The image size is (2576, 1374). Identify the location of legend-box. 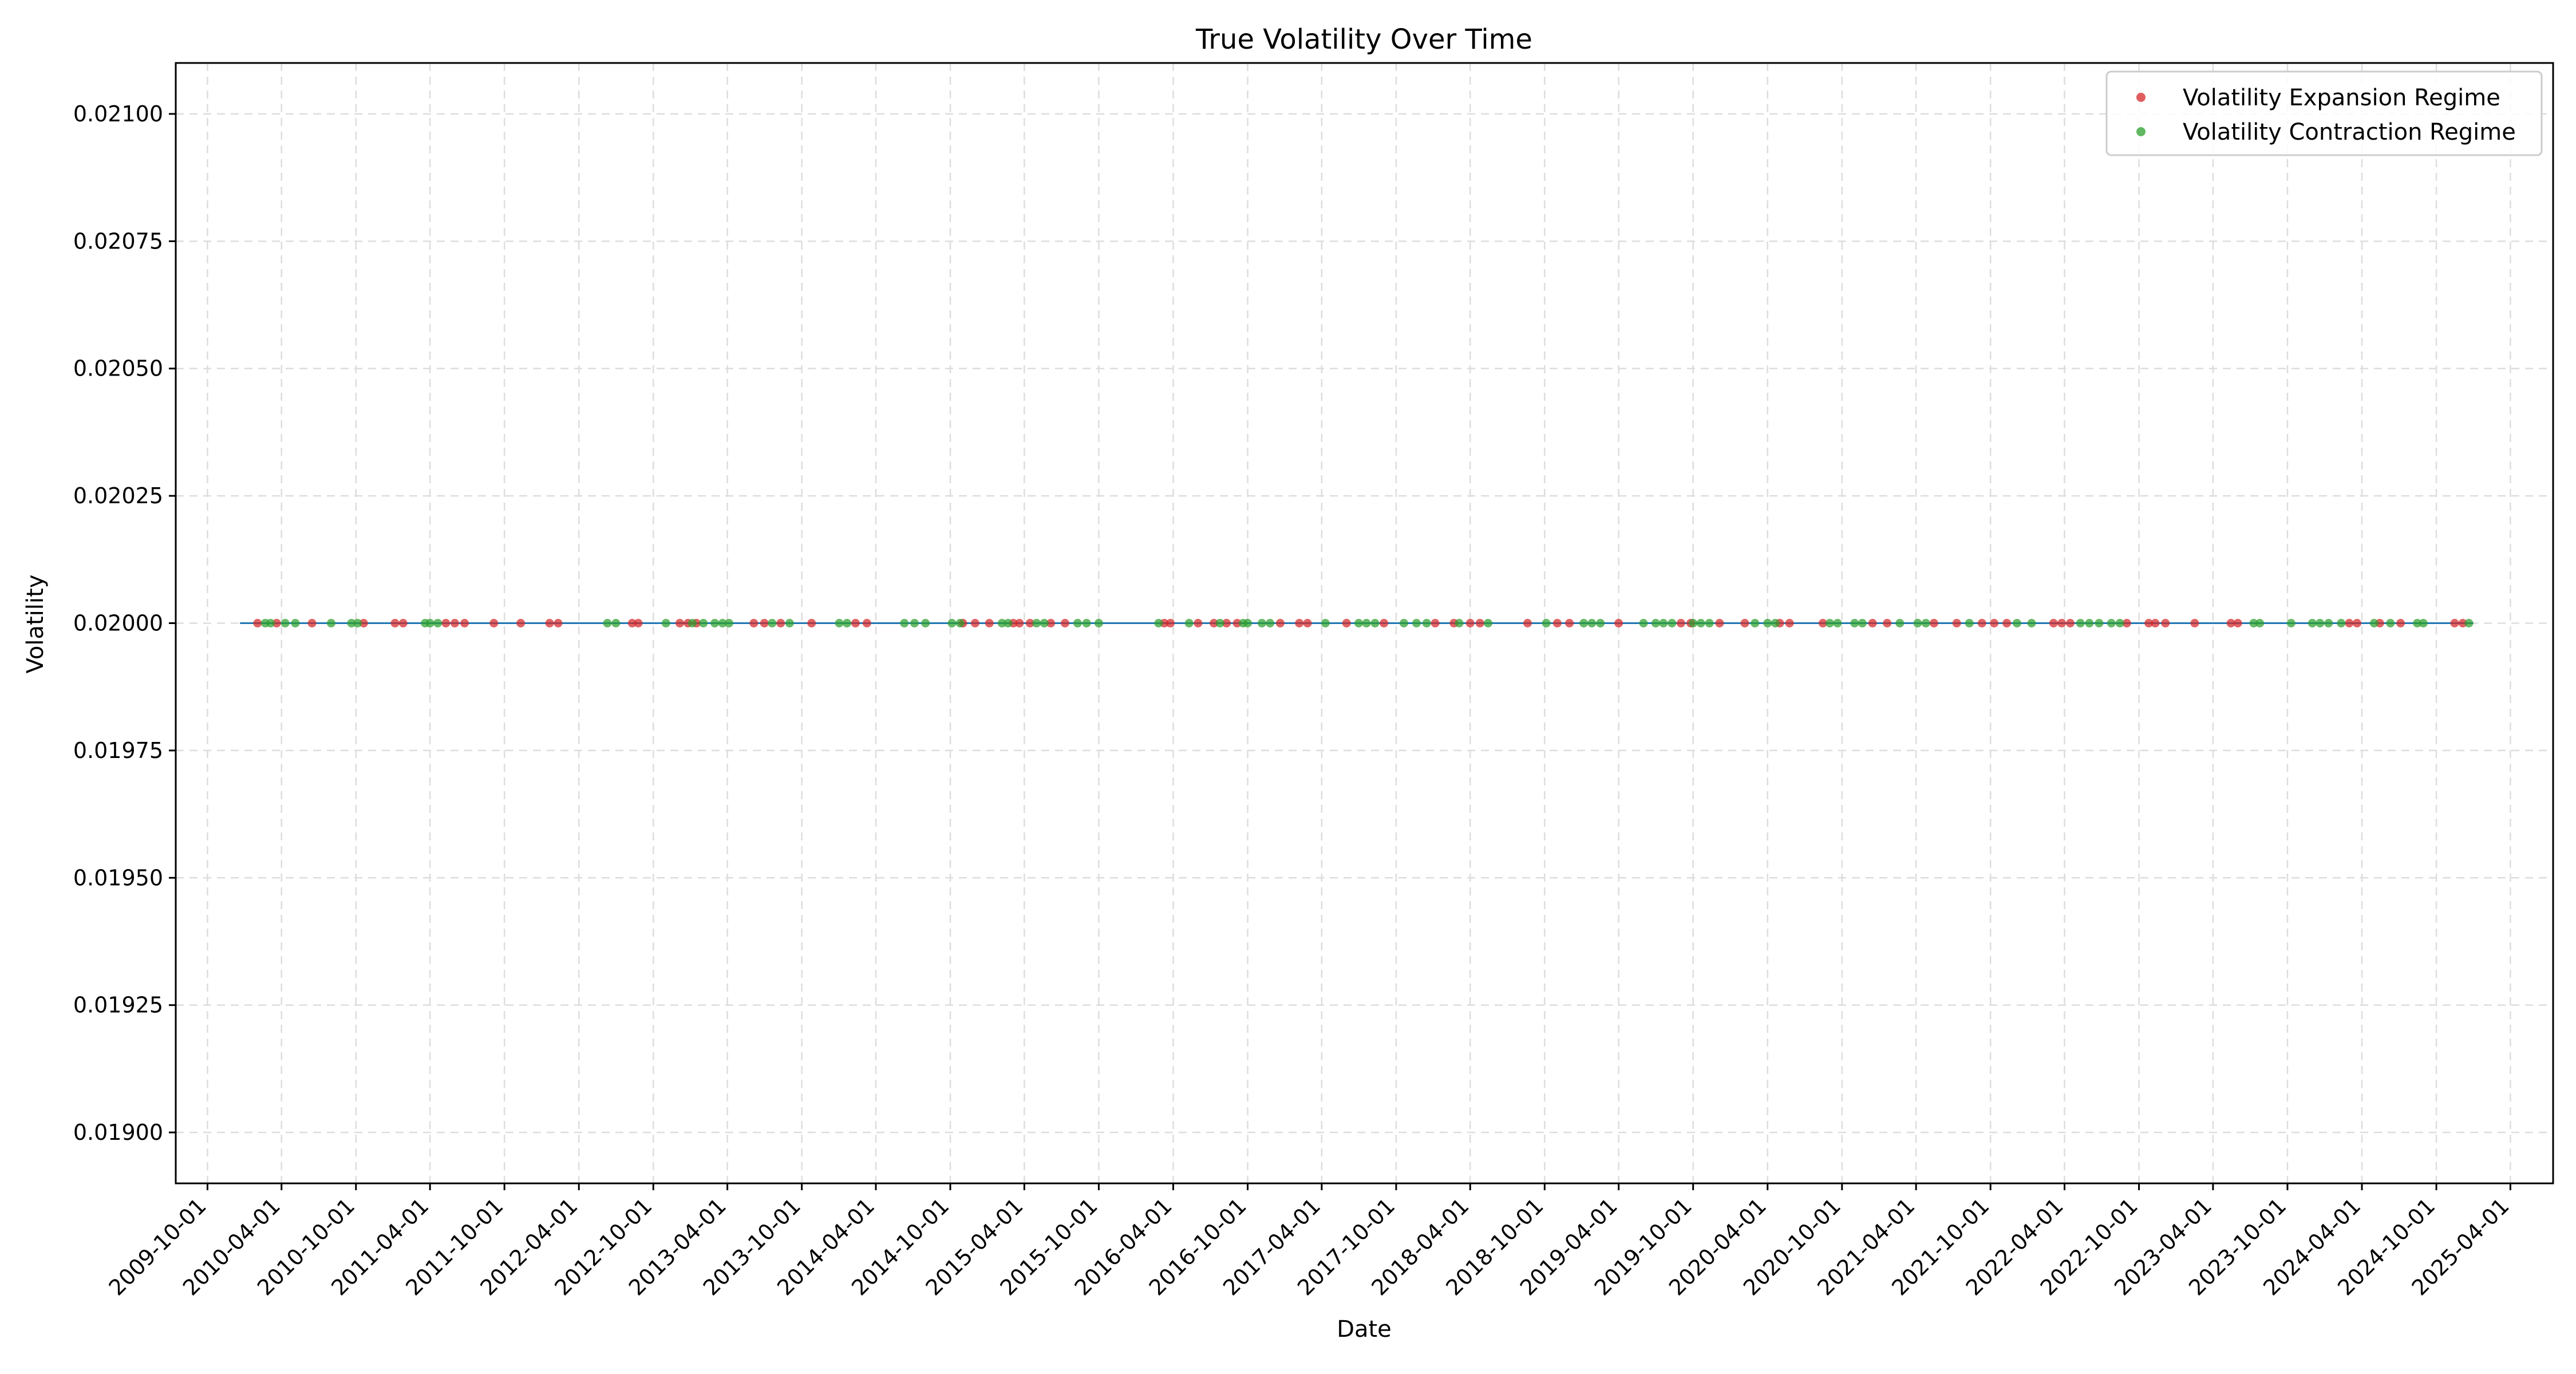
(2324, 113).